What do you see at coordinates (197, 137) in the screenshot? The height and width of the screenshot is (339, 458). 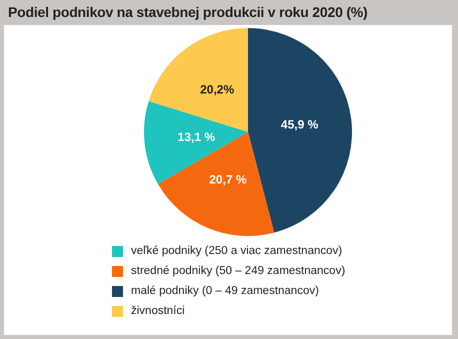 I see `data-label: 13,1 %` at bounding box center [197, 137].